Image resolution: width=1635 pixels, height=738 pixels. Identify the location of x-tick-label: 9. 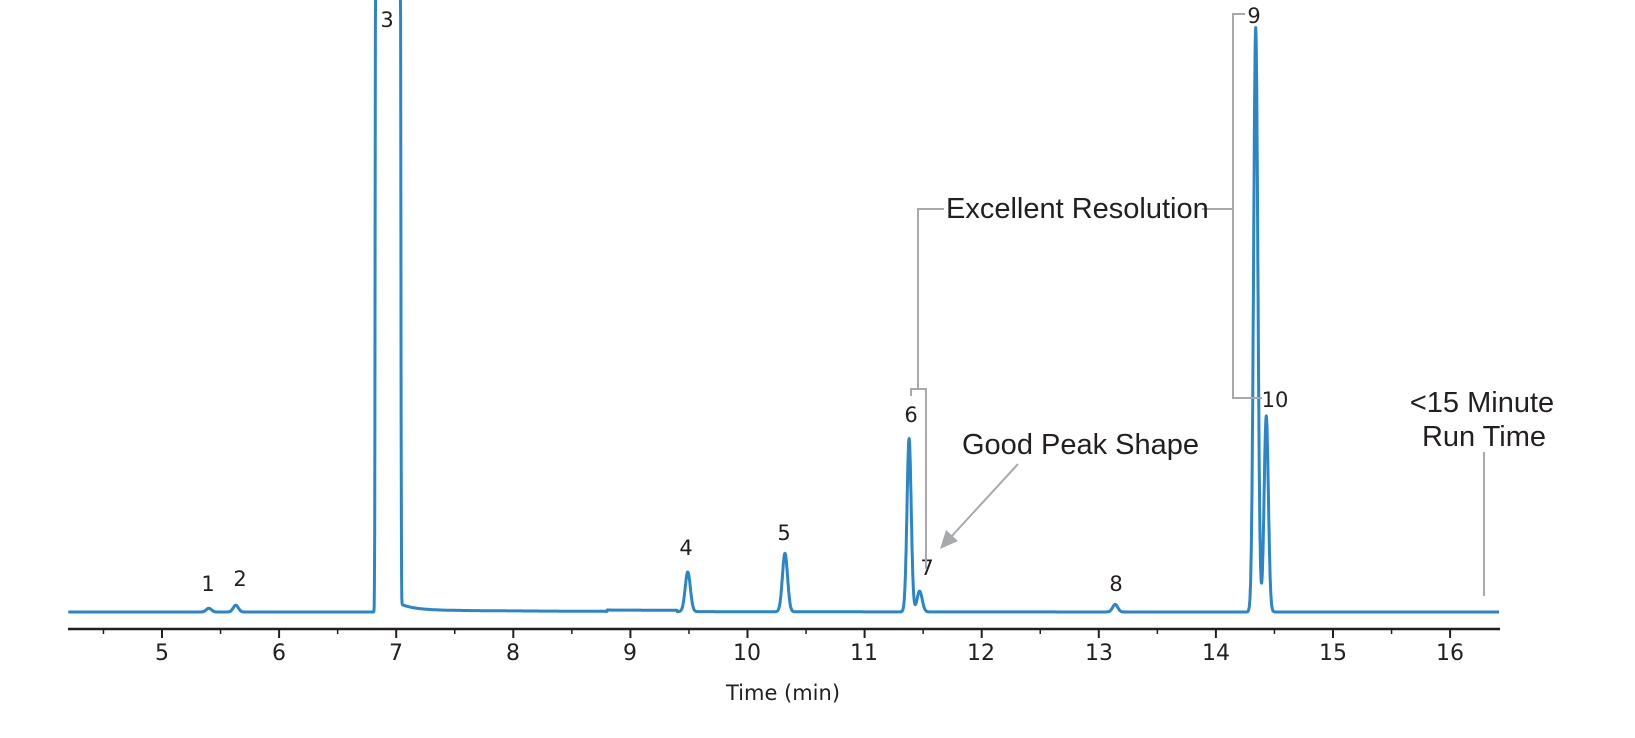
(630, 653).